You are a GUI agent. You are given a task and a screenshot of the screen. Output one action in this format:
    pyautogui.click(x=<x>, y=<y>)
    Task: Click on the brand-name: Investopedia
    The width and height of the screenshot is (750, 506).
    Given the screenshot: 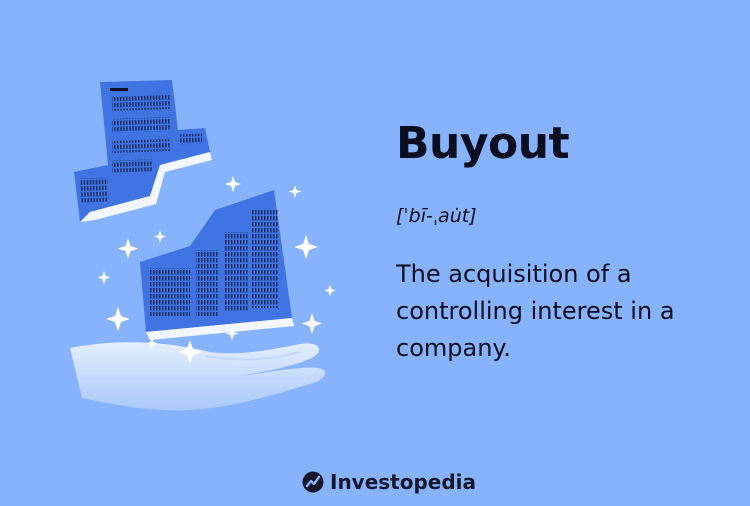 What is the action you would take?
    pyautogui.click(x=403, y=482)
    